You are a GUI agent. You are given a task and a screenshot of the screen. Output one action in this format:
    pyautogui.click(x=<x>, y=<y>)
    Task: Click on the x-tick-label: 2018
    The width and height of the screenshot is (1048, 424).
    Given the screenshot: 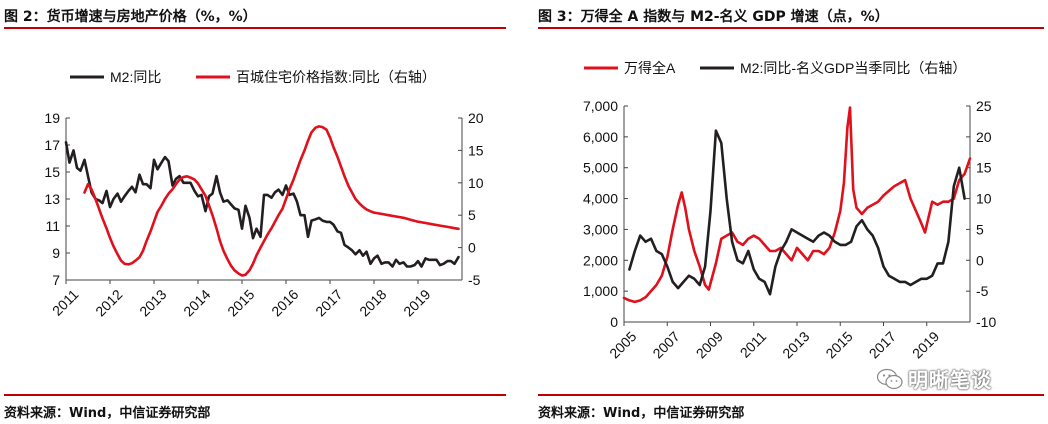 What is the action you would take?
    pyautogui.click(x=372, y=302)
    